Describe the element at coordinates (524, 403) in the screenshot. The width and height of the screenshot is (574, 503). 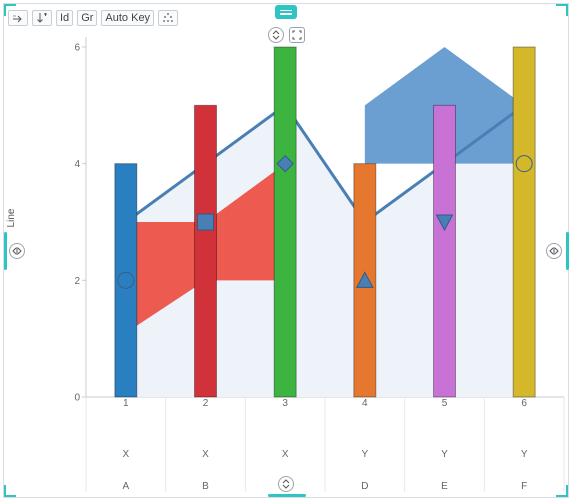
I see `x-tick-label: 6` at that location.